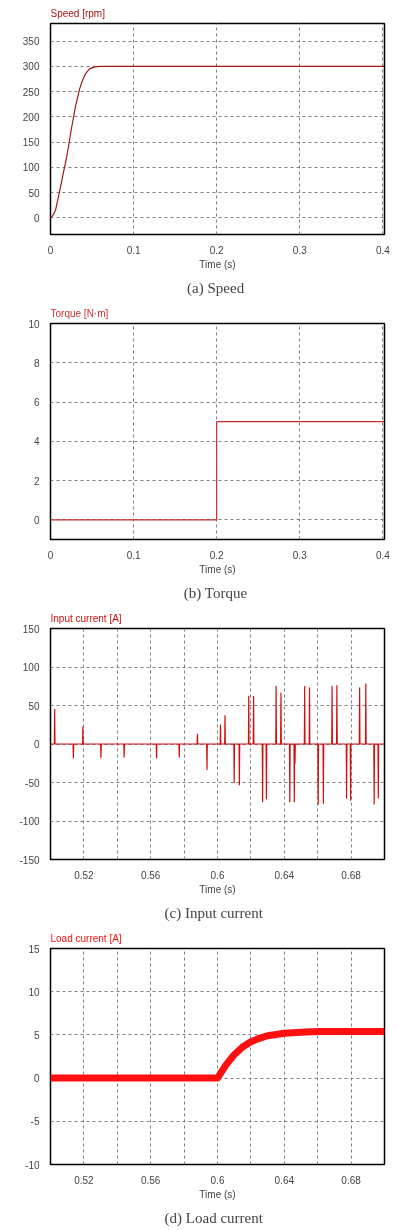 Image resolution: width=398 pixels, height=1230 pixels. Describe the element at coordinates (215, 593) in the screenshot. I see `text: (b) Torque` at that location.